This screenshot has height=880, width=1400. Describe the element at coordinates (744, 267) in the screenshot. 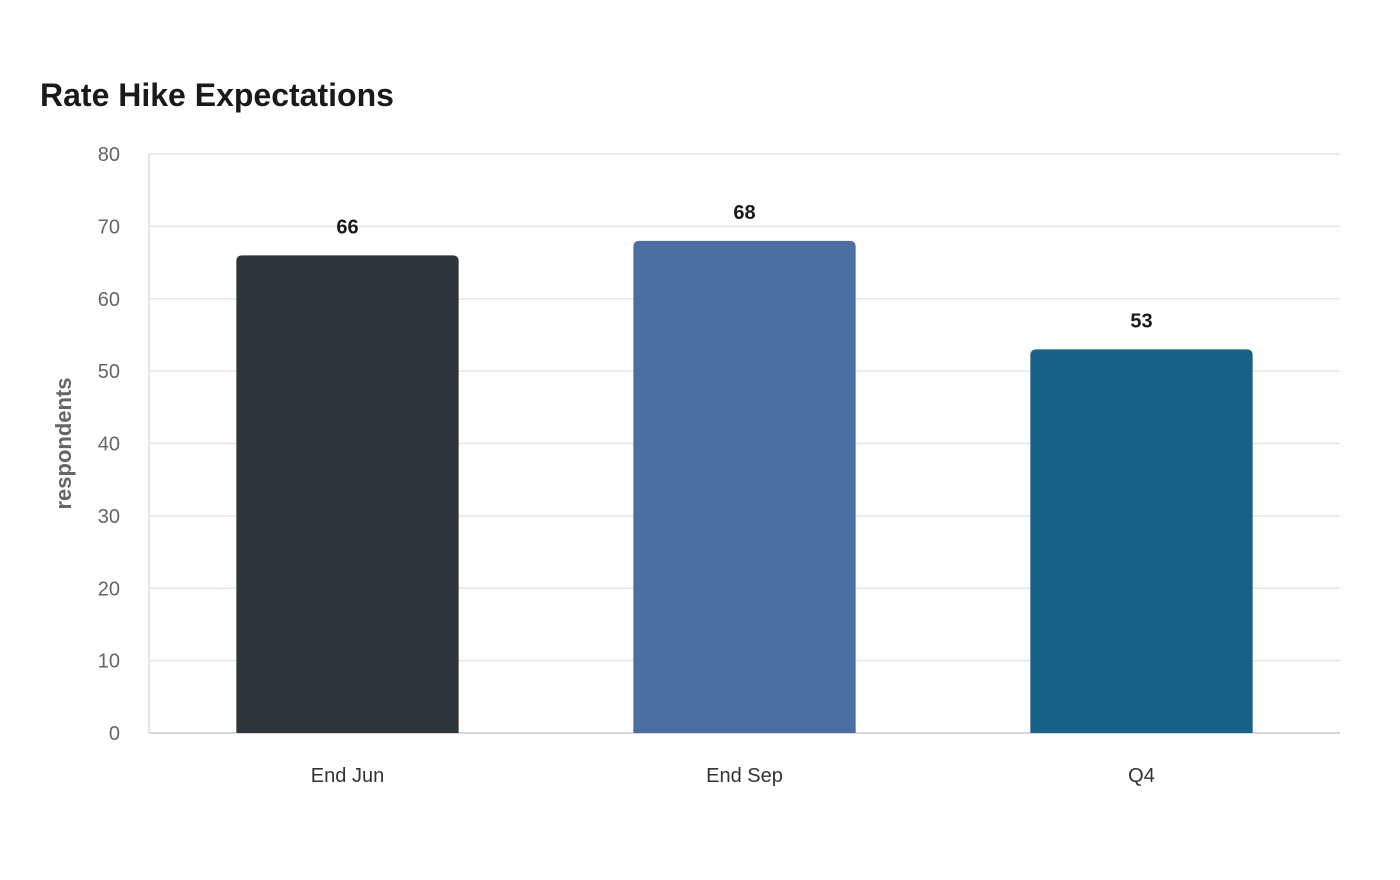

I see `data-labels: 66 68 53` at that location.